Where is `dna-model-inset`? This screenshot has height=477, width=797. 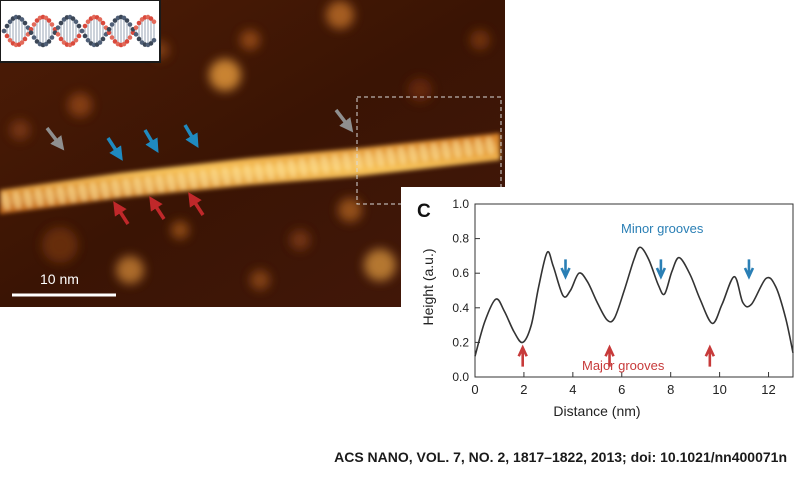 dna-model-inset is located at coordinates (80, 31).